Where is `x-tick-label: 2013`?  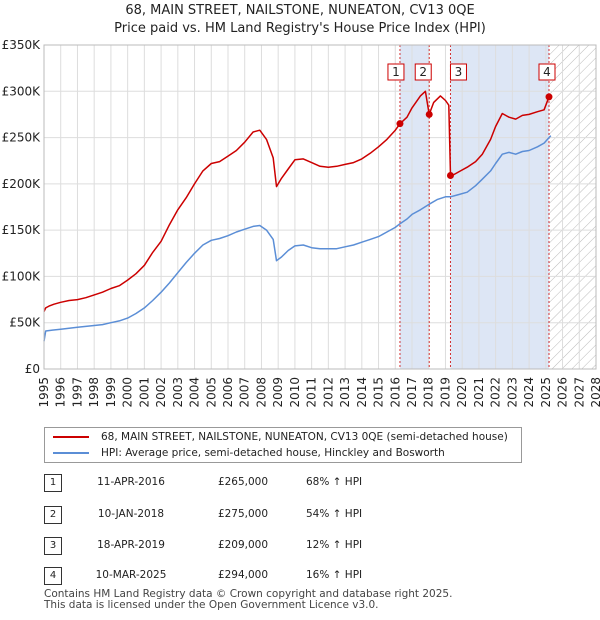 x-tick-label: 2013 is located at coordinates (345, 392).